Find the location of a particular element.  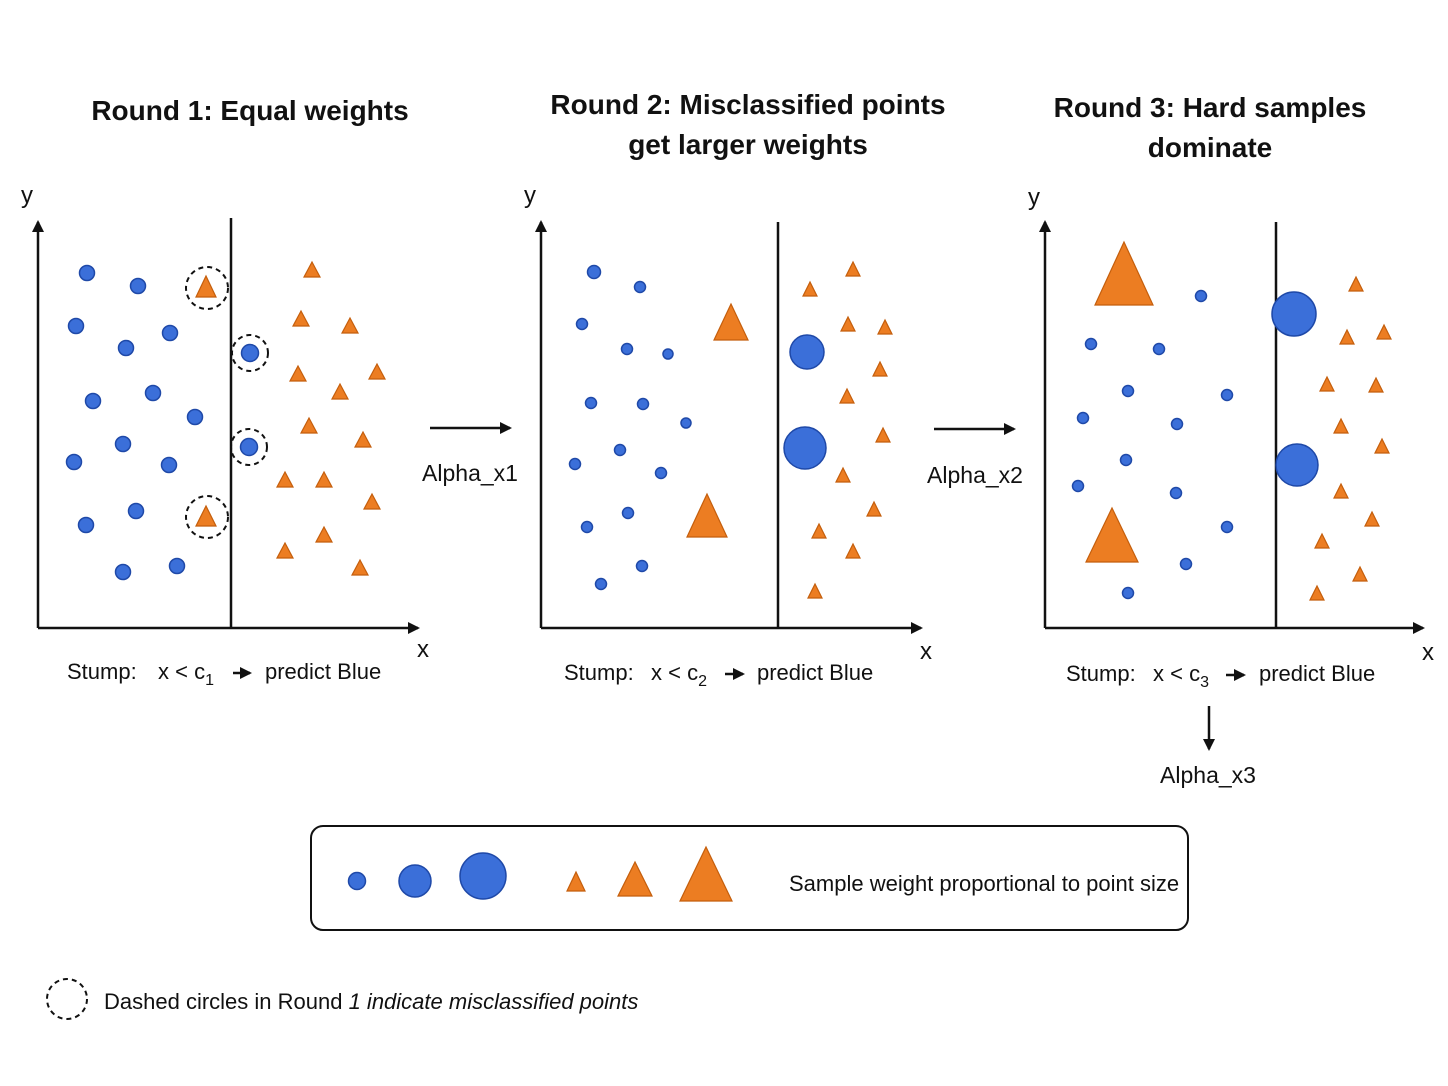

panel-2: y x is located at coordinates (728, 436).